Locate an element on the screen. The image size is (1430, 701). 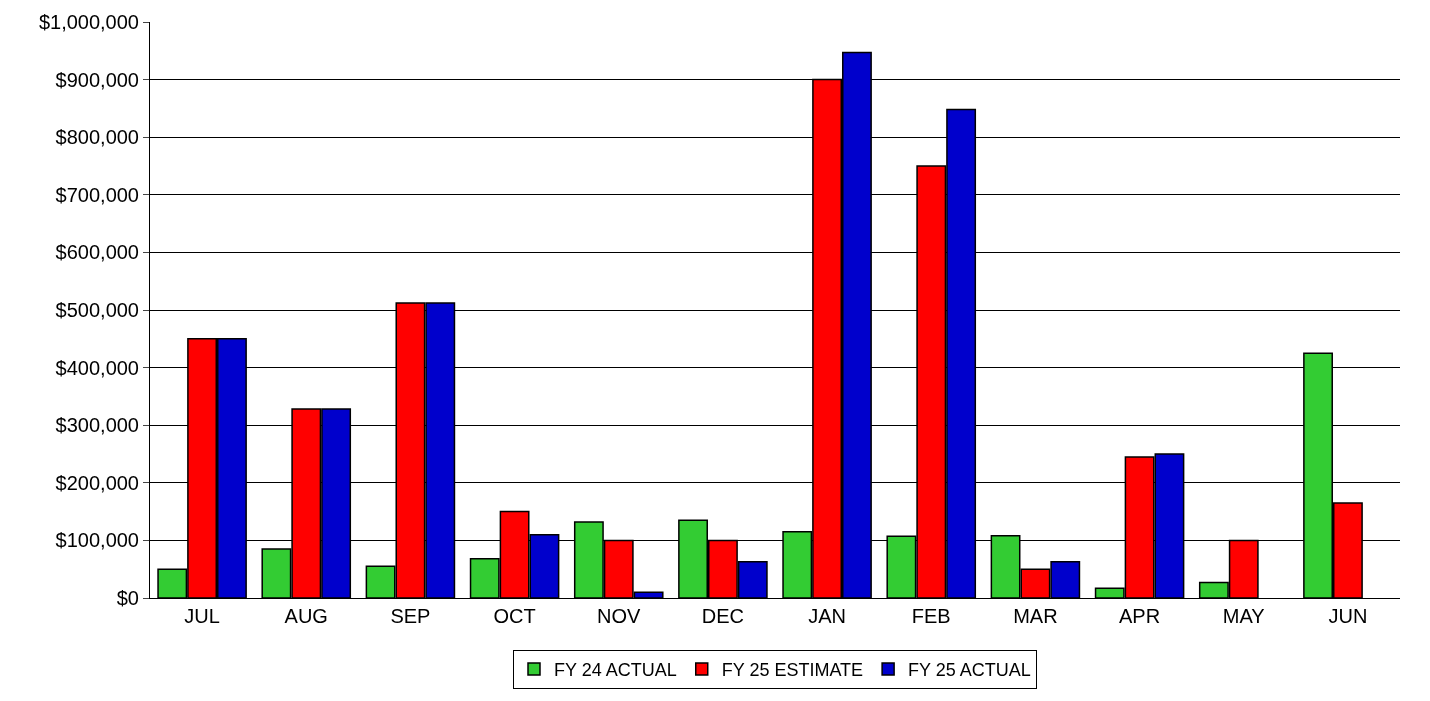
x-tick-label: OCT is located at coordinates (514, 616).